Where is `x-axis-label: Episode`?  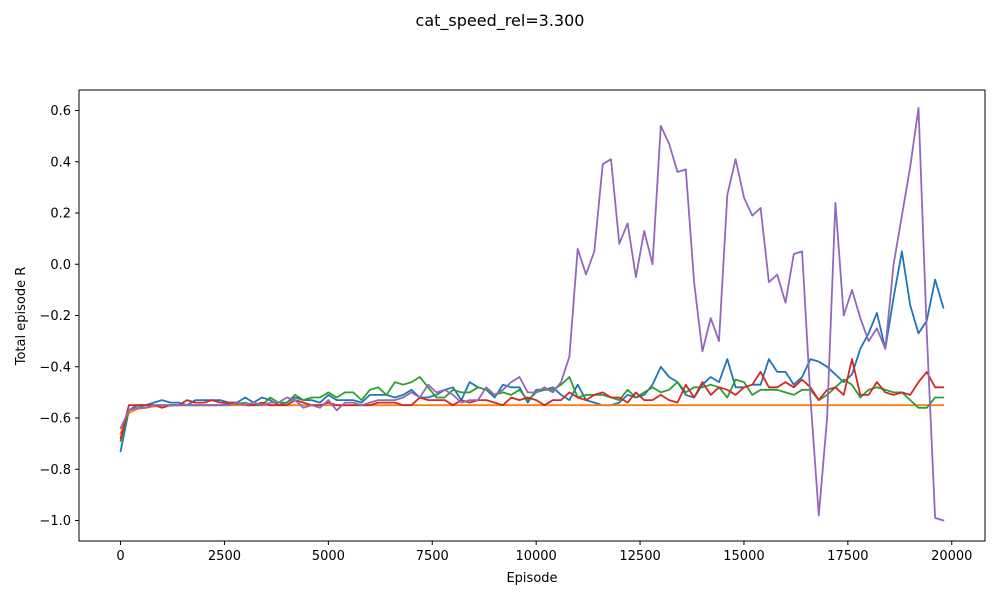 x-axis-label: Episode is located at coordinates (531, 578).